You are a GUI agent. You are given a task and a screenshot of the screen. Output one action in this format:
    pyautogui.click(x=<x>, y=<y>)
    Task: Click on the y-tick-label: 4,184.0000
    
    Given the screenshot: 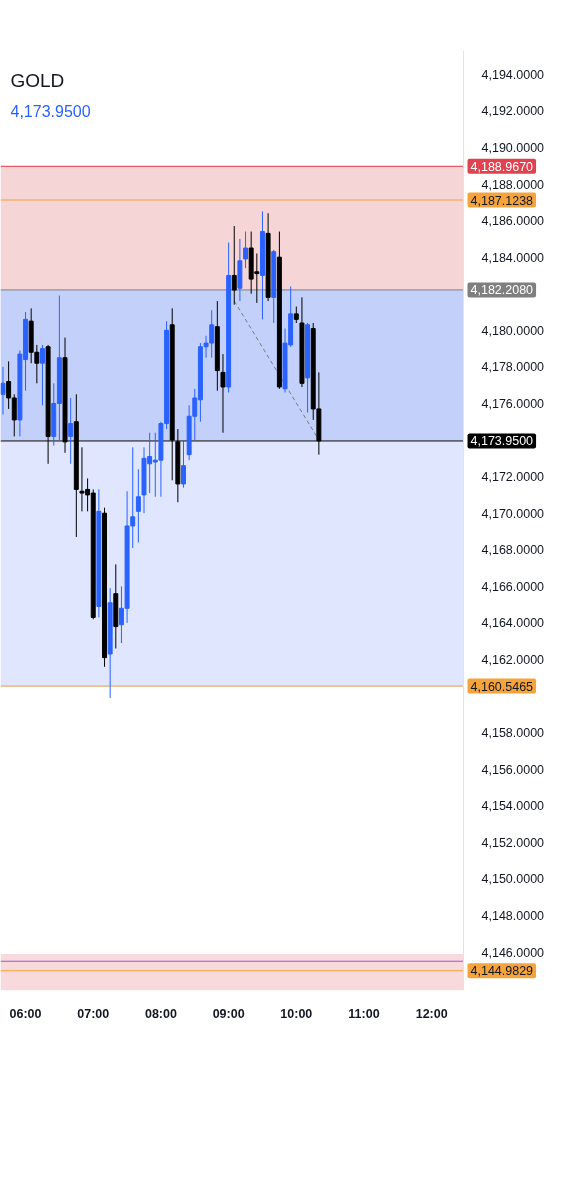 What is the action you would take?
    pyautogui.click(x=513, y=257)
    